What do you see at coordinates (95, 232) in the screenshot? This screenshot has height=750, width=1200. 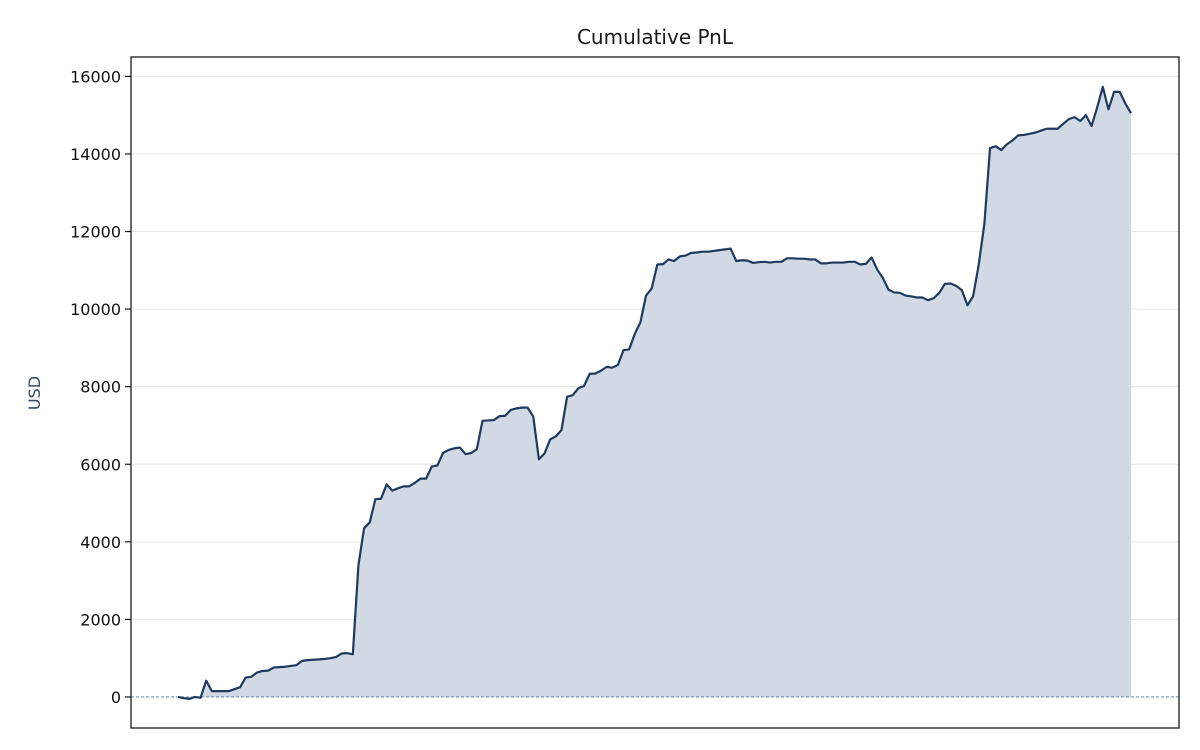 I see `y-tick-label: 12000` at bounding box center [95, 232].